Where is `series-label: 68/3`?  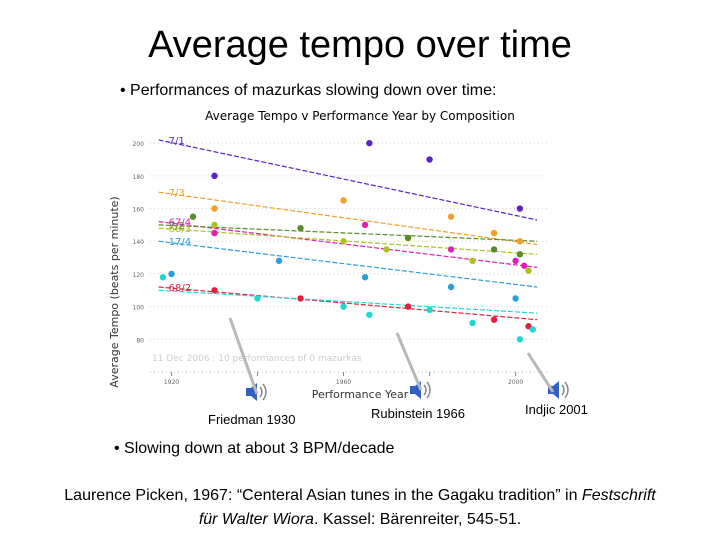 series-label: 68/3 is located at coordinates (180, 229).